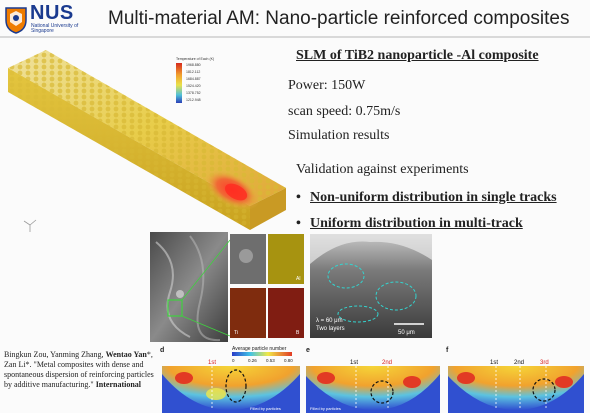  What do you see at coordinates (416, 223) in the screenshot?
I see `bullet-text: Uniform distribution in multi-track` at bounding box center [416, 223].